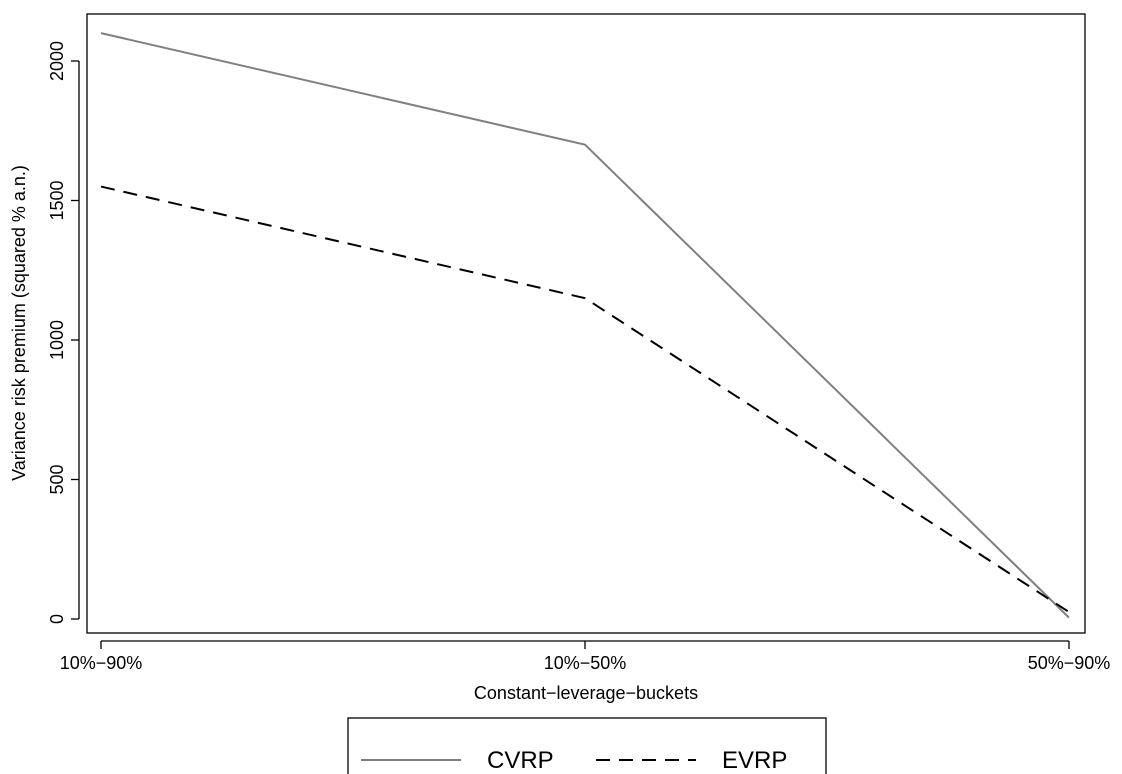  Describe the element at coordinates (57, 340) in the screenshot. I see `y-tick-label: 1000` at that location.